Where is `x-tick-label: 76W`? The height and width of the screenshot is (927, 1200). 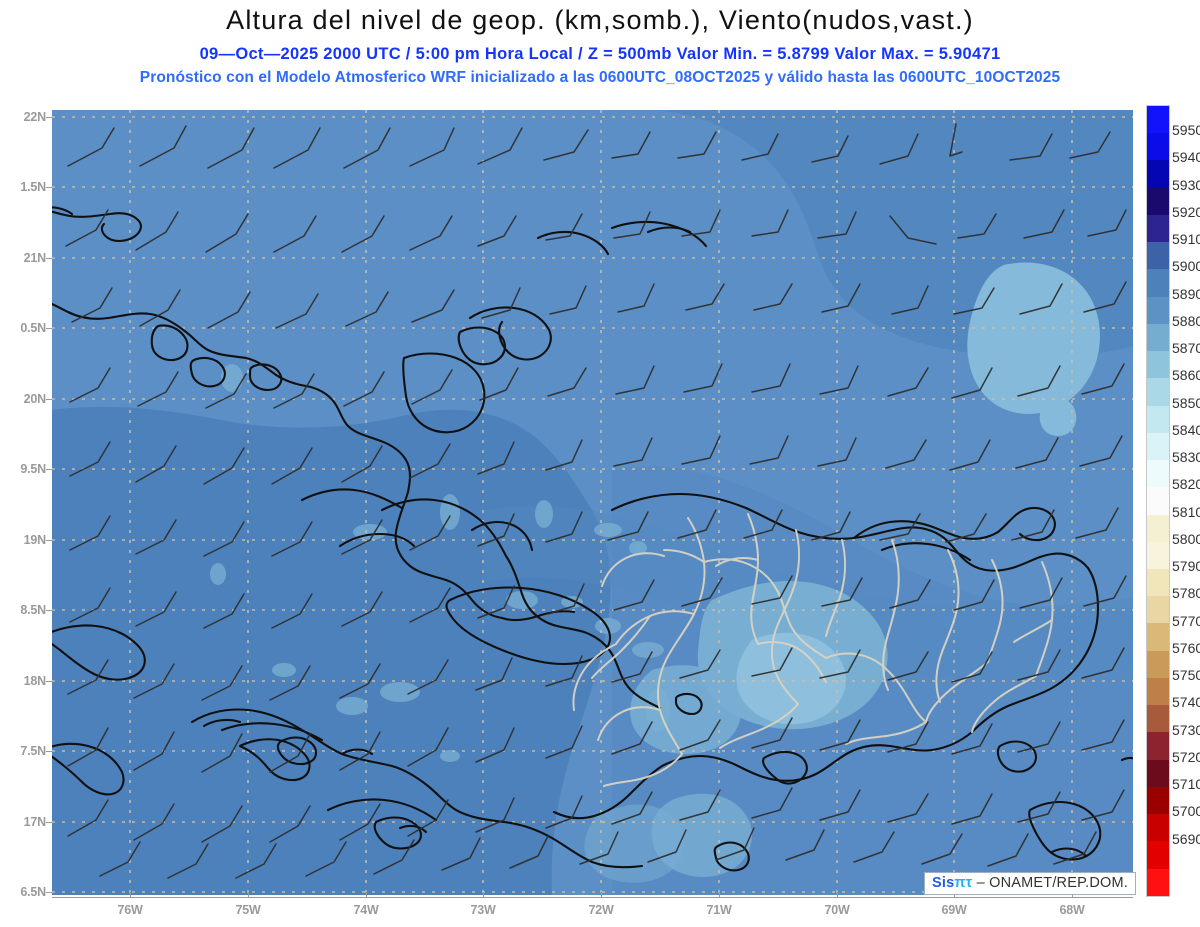
x-tick-label: 76W is located at coordinates (130, 910).